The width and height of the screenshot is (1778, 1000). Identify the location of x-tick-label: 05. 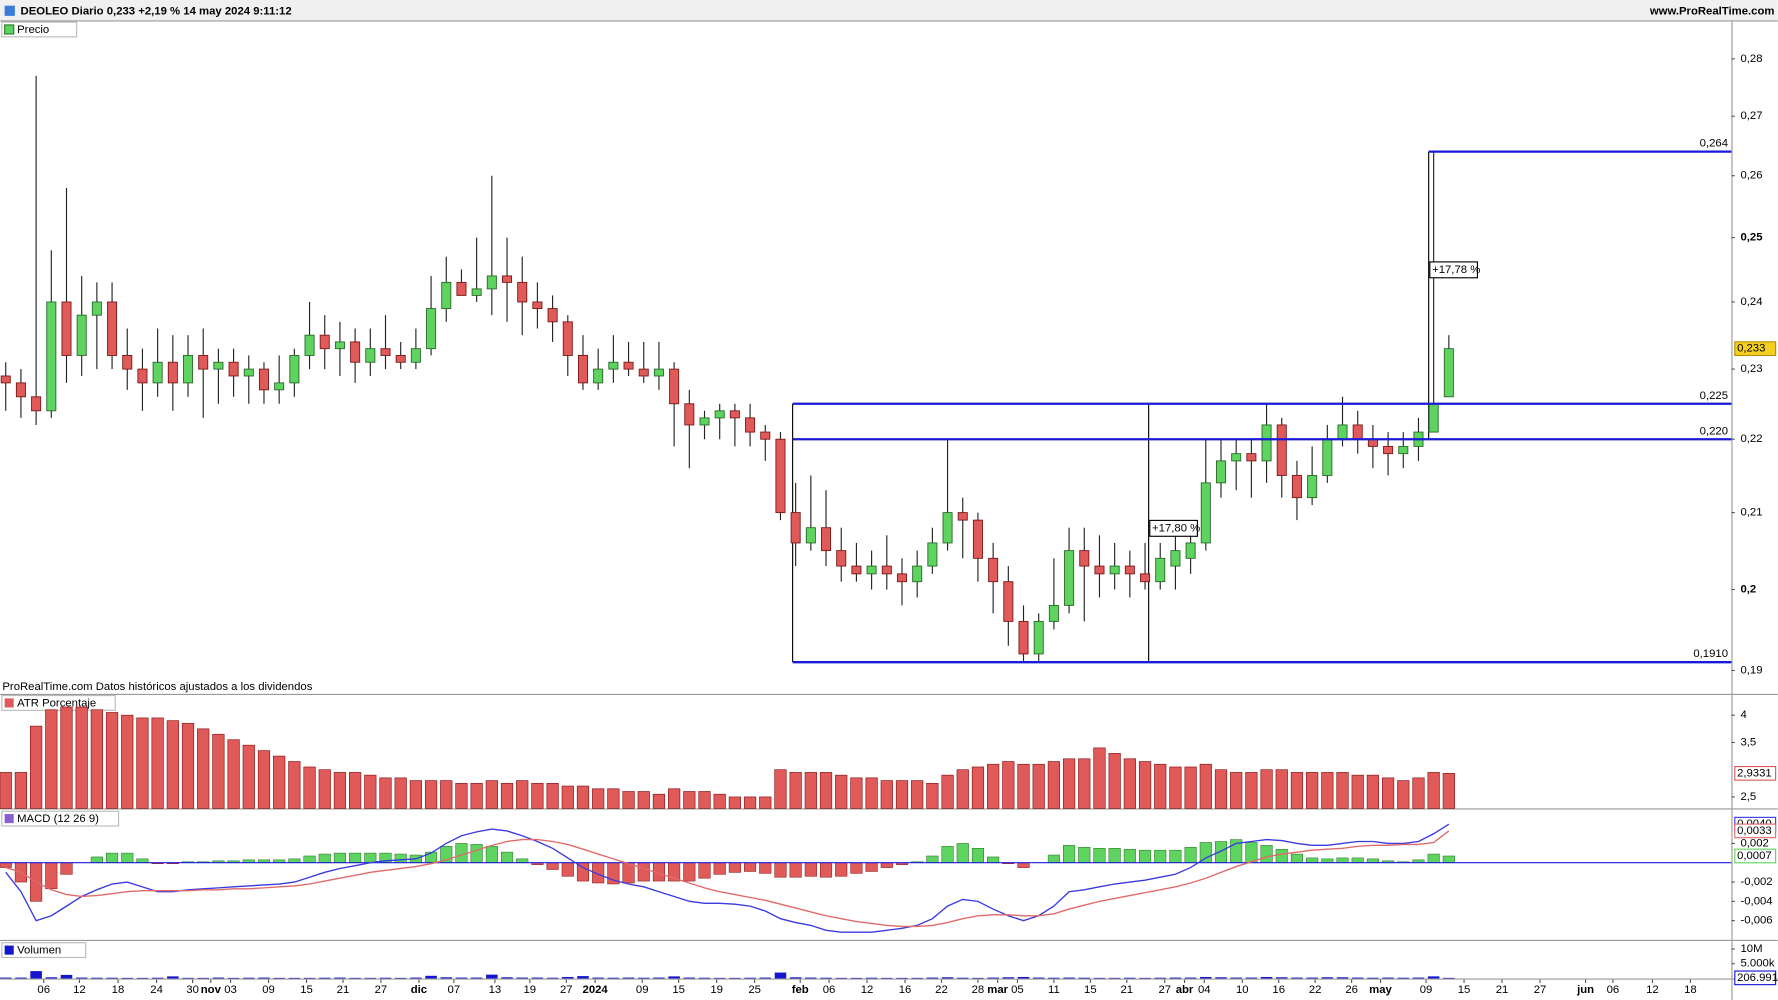
(1017, 990).